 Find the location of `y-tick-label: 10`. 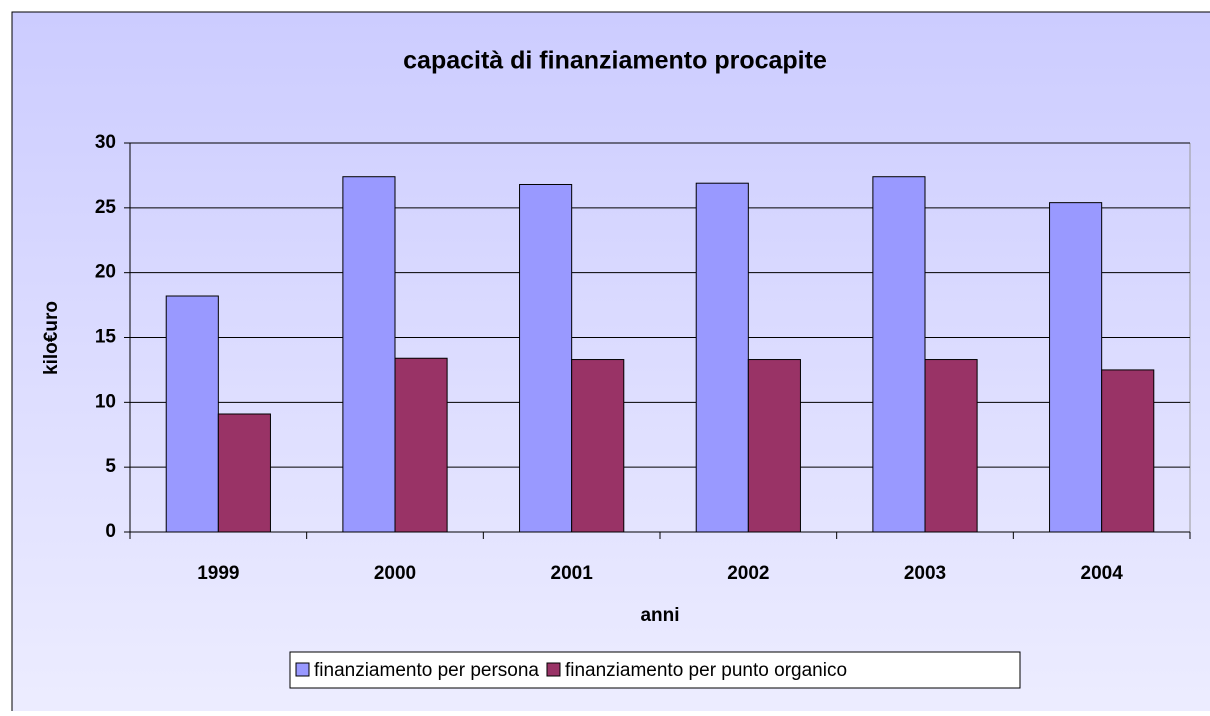

y-tick-label: 10 is located at coordinates (105, 401).